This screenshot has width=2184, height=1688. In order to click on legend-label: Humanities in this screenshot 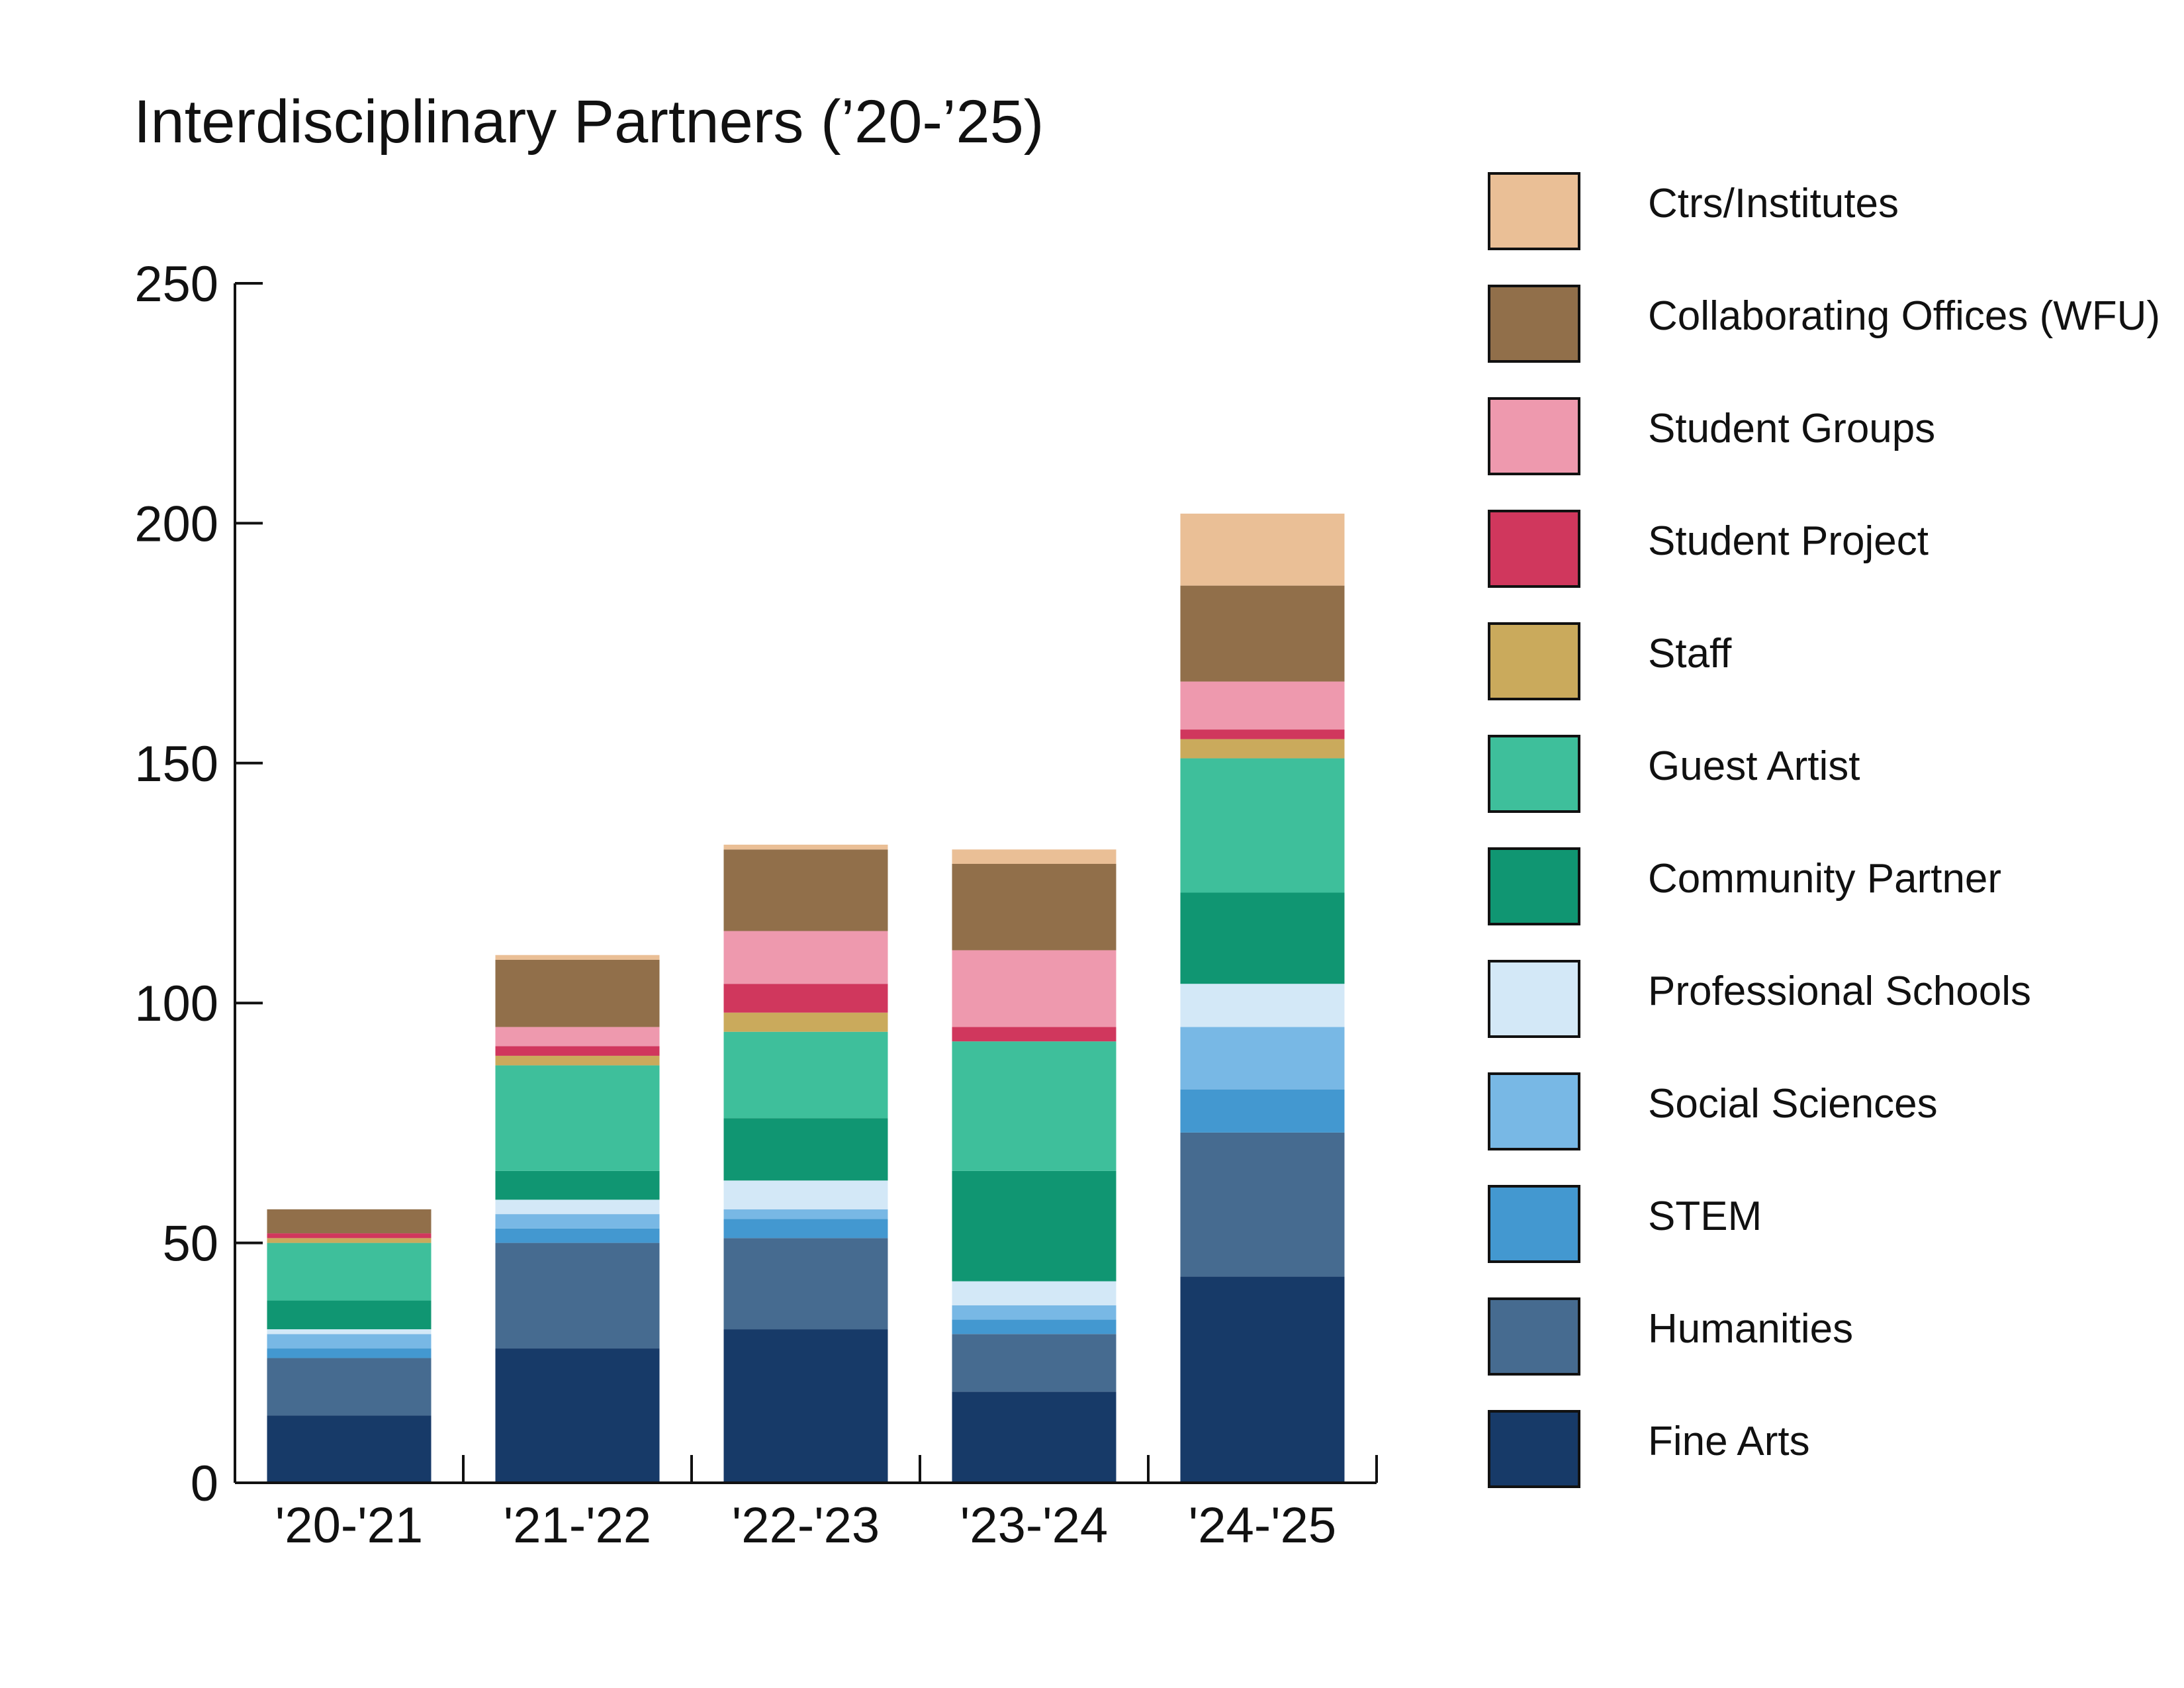, I will do `click(1750, 1329)`.